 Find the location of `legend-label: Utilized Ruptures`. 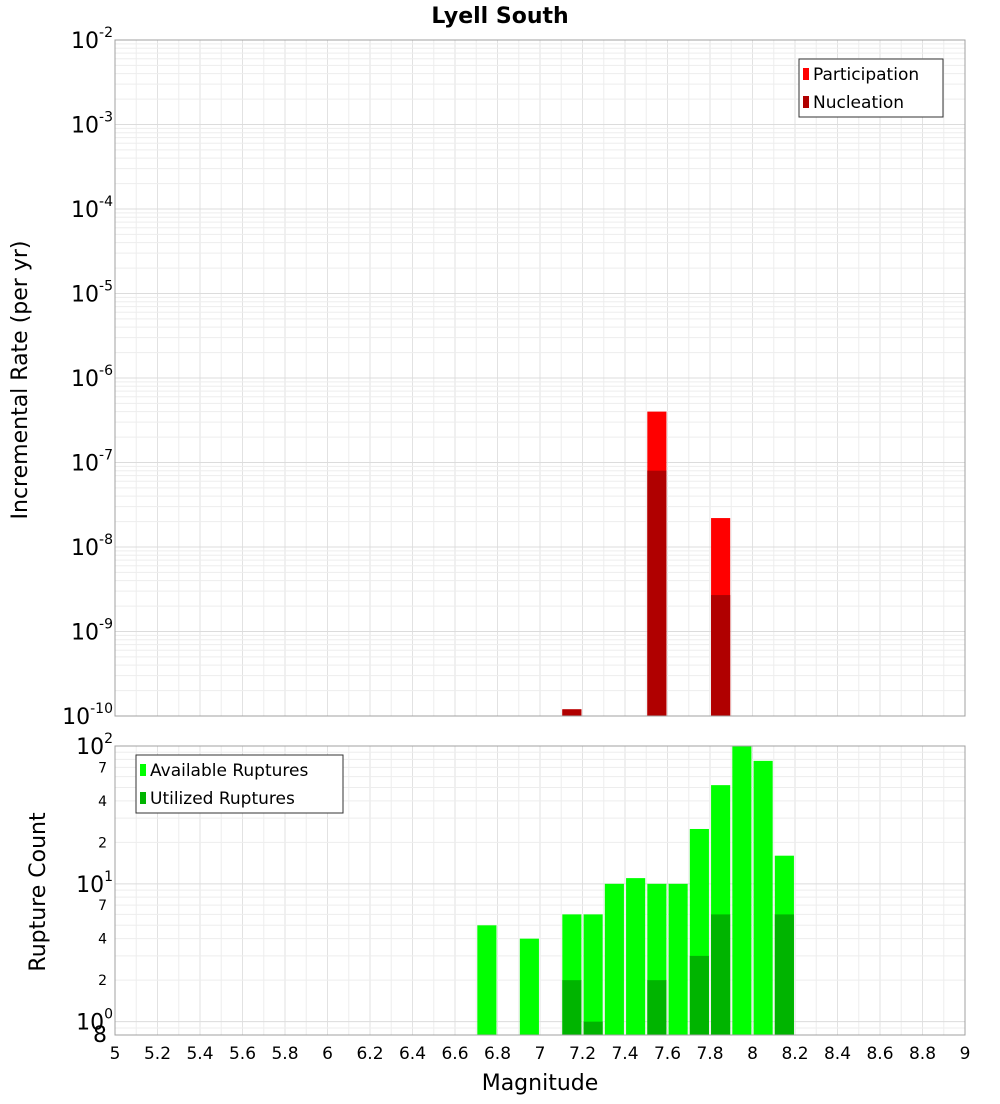

legend-label: Utilized Ruptures is located at coordinates (222, 799).